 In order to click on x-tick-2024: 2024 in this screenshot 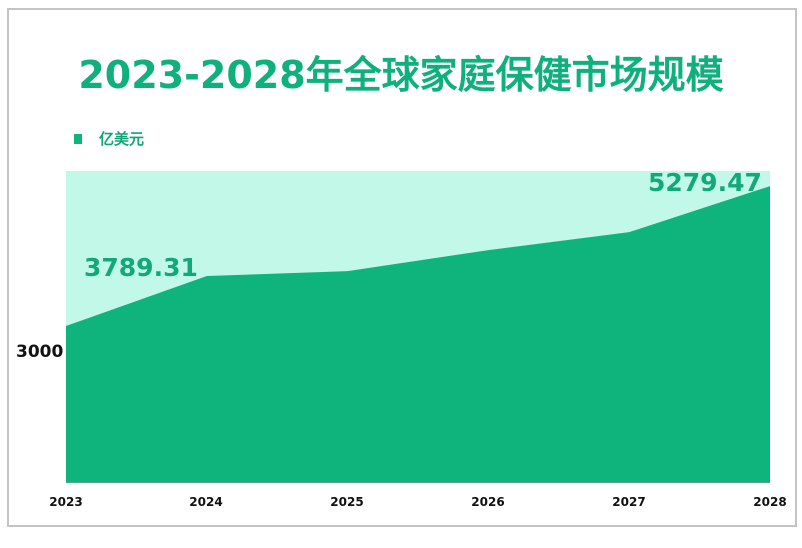, I will do `click(206, 502)`.